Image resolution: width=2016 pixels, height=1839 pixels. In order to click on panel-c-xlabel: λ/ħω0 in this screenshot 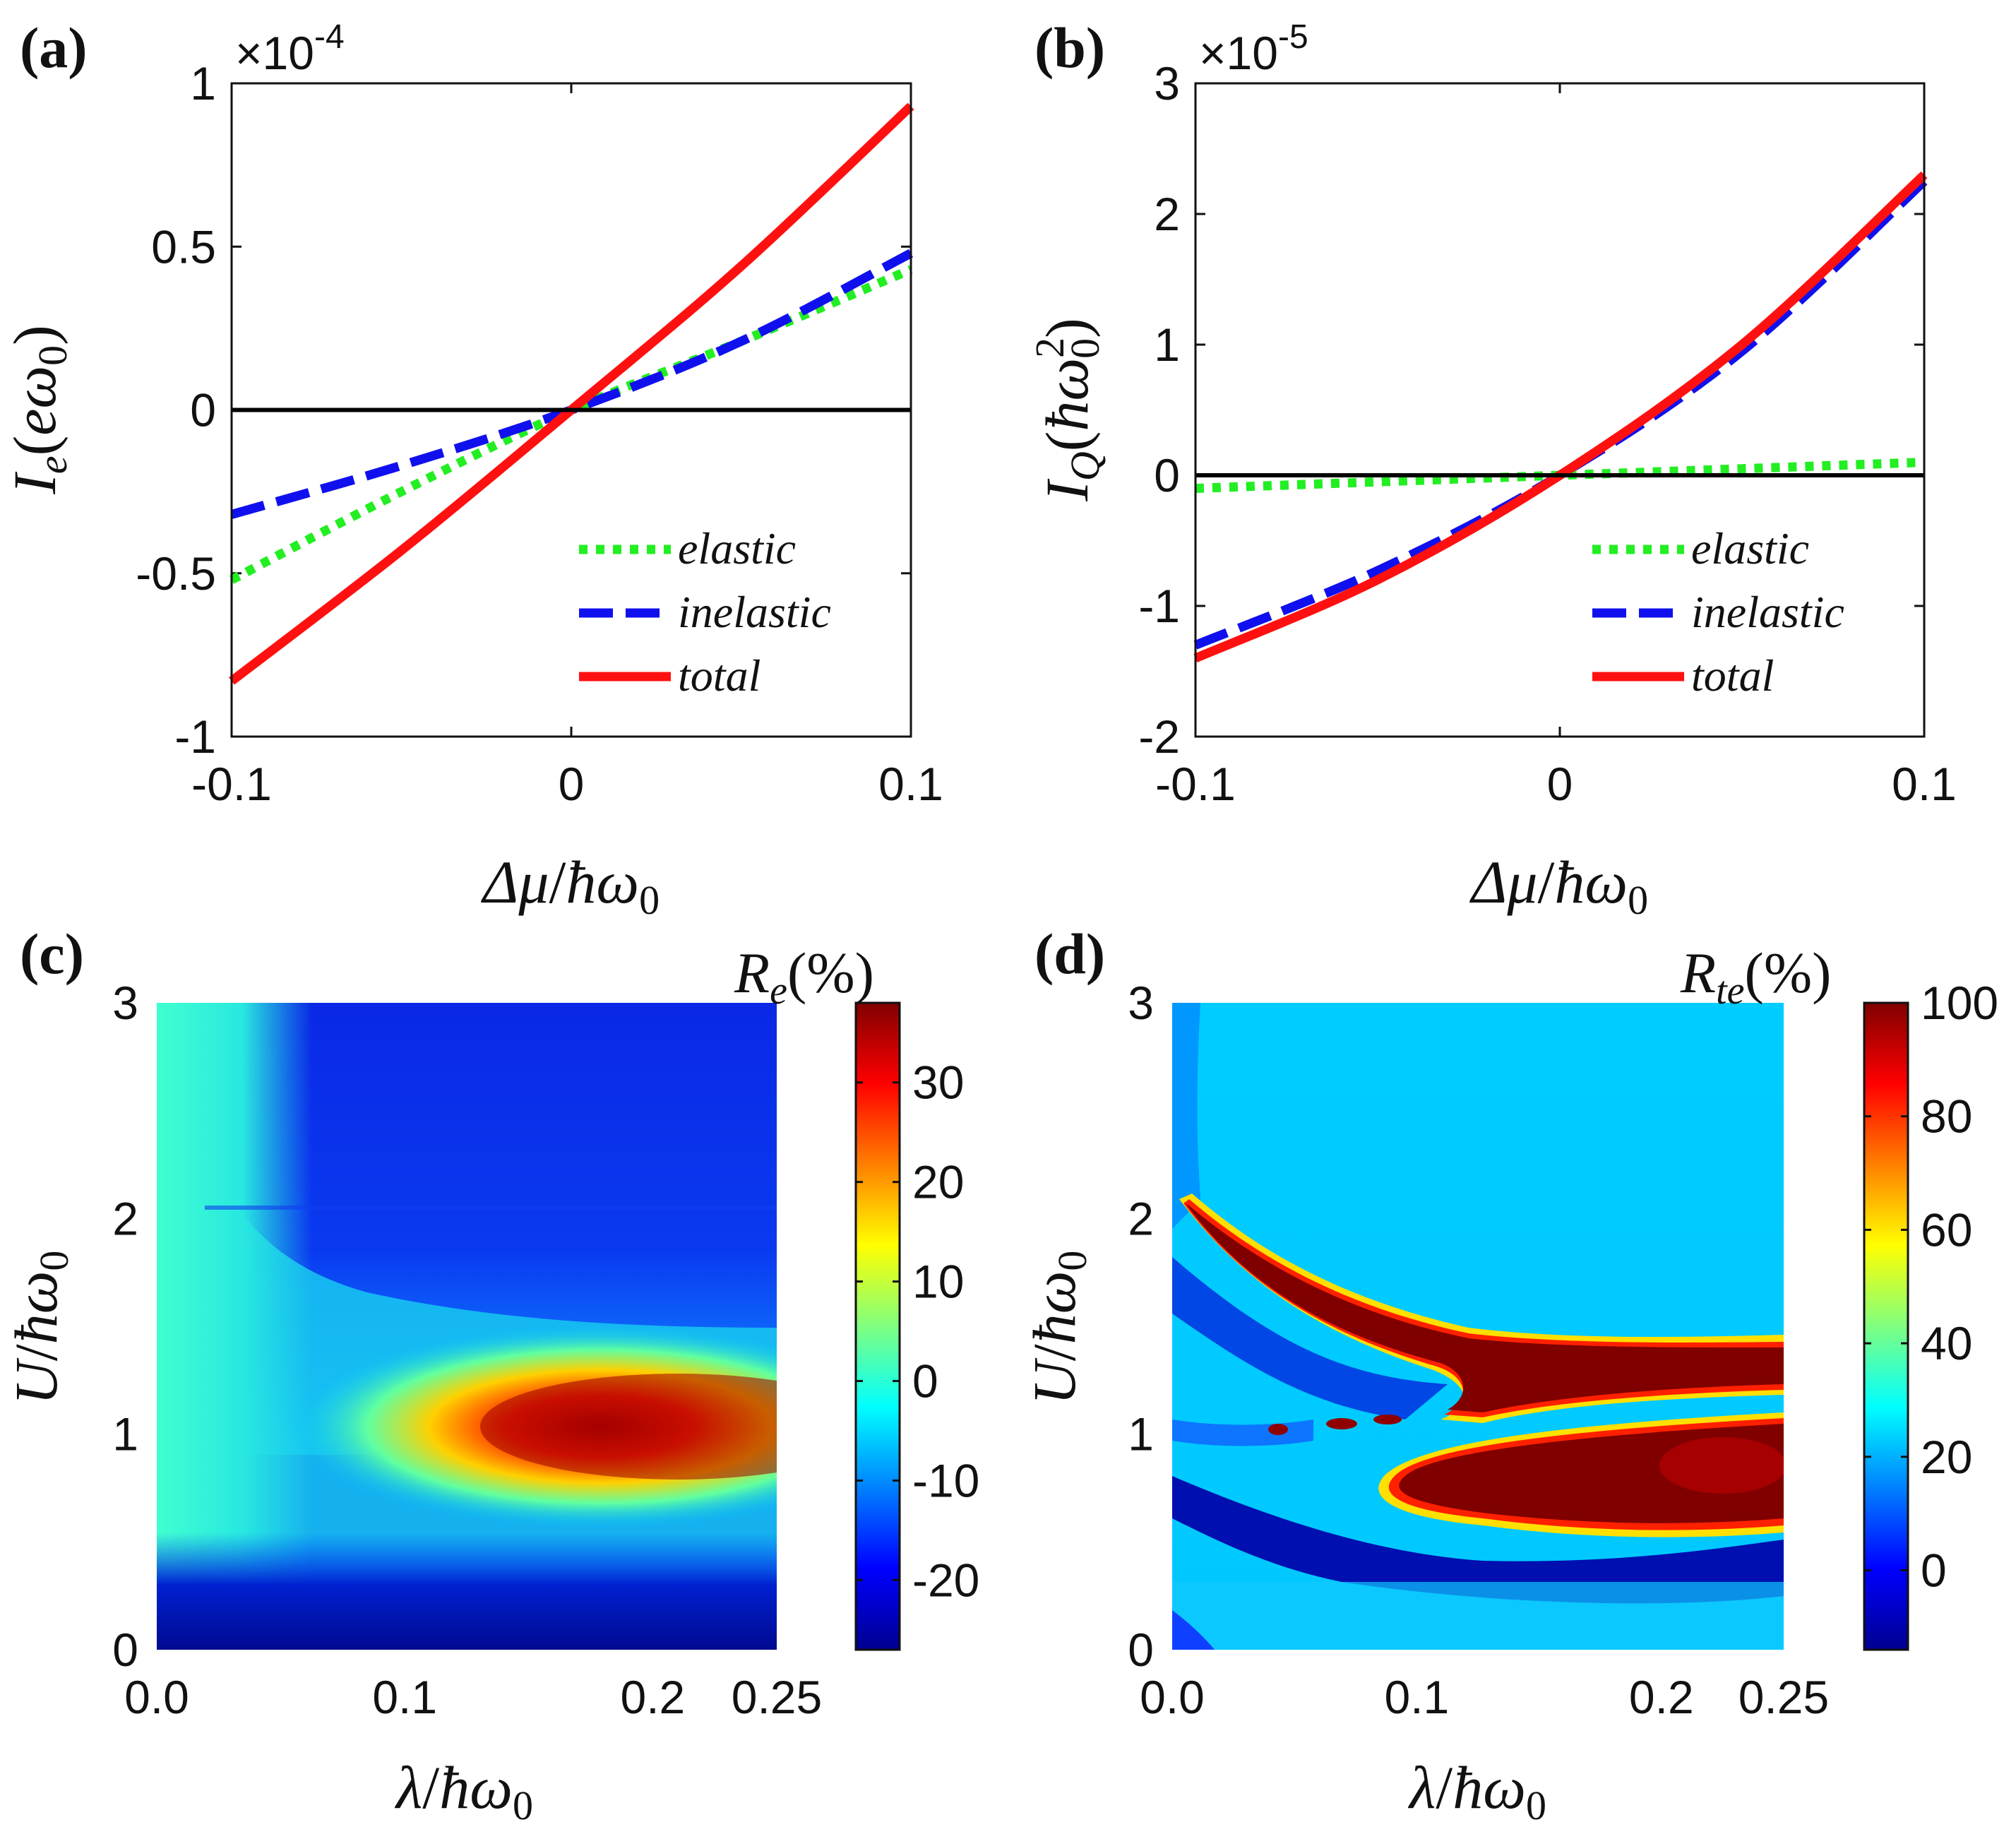, I will do `click(463, 1791)`.